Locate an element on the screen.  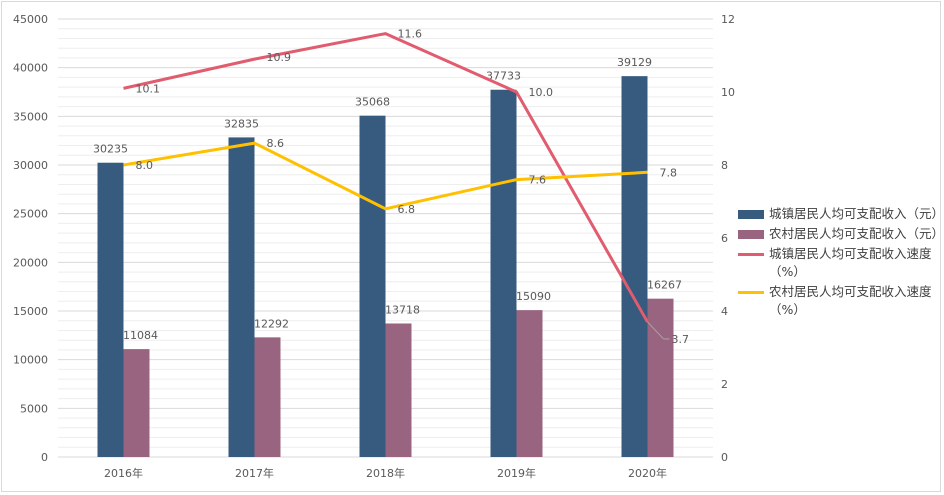
data-label: 11.6 is located at coordinates (410, 34).